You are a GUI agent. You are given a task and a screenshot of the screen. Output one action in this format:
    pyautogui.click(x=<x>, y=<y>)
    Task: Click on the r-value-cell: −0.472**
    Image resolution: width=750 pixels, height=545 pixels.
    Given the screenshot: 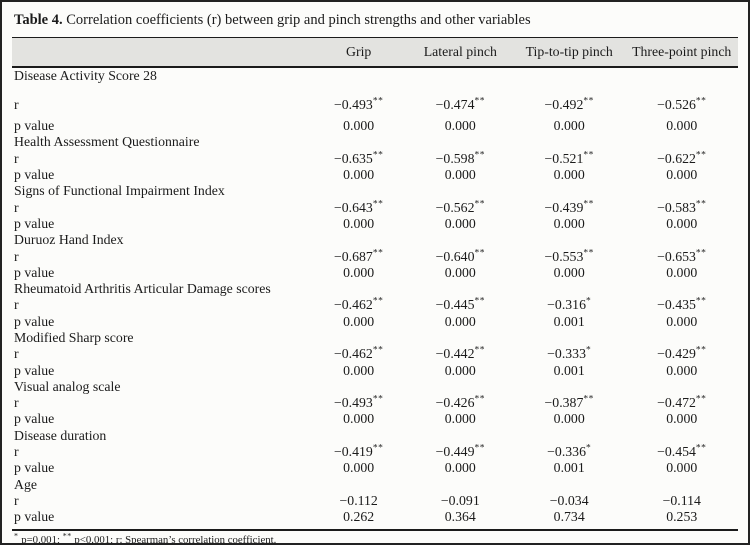 What is the action you would take?
    pyautogui.click(x=682, y=402)
    